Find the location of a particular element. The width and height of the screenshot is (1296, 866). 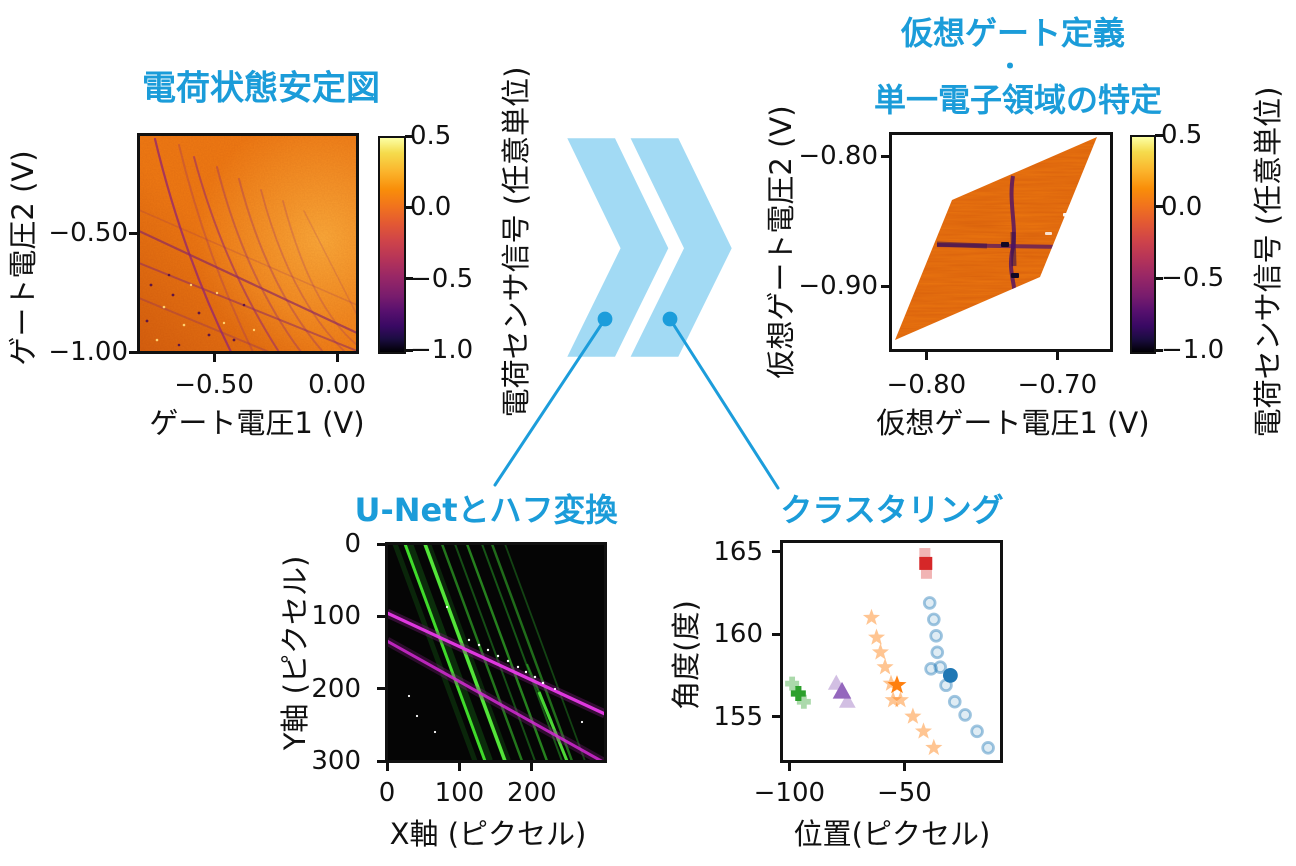

y-tick-label: 165 is located at coordinates (738, 551).